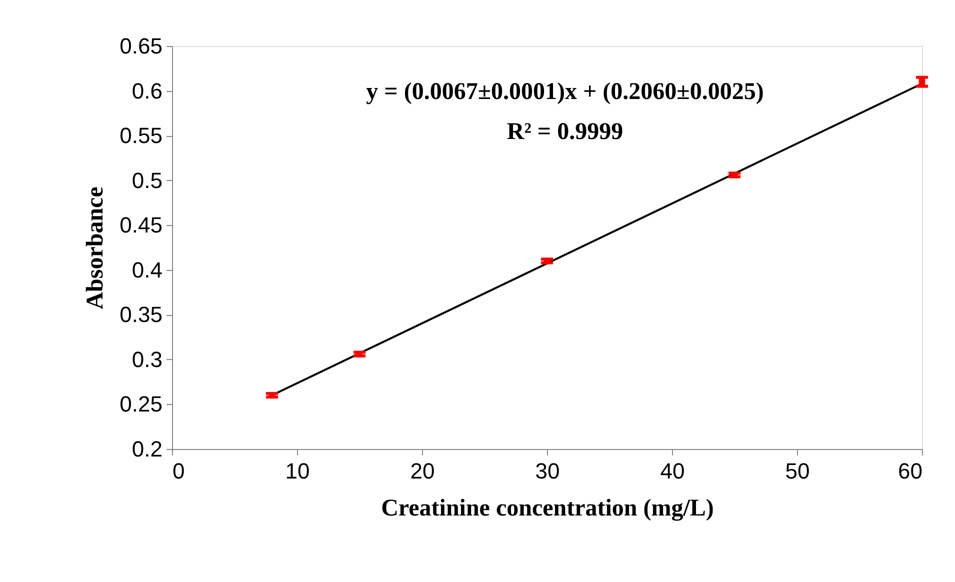  What do you see at coordinates (565, 132) in the screenshot?
I see `annotation: R² = 0.9999` at bounding box center [565, 132].